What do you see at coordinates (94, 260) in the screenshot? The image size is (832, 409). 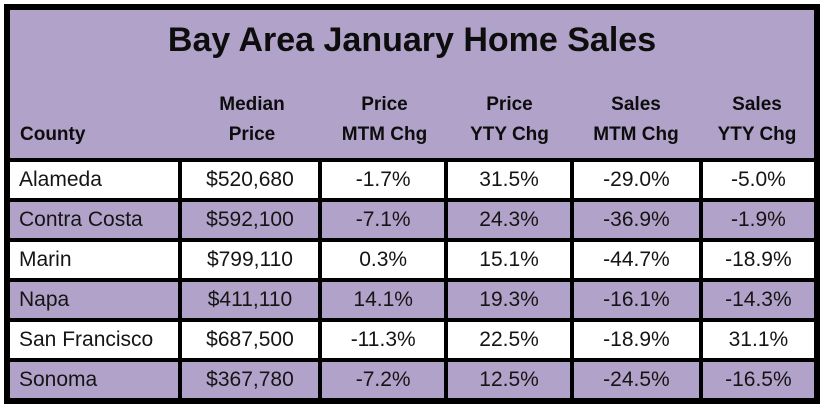 I see `cell-county: Marin` at bounding box center [94, 260].